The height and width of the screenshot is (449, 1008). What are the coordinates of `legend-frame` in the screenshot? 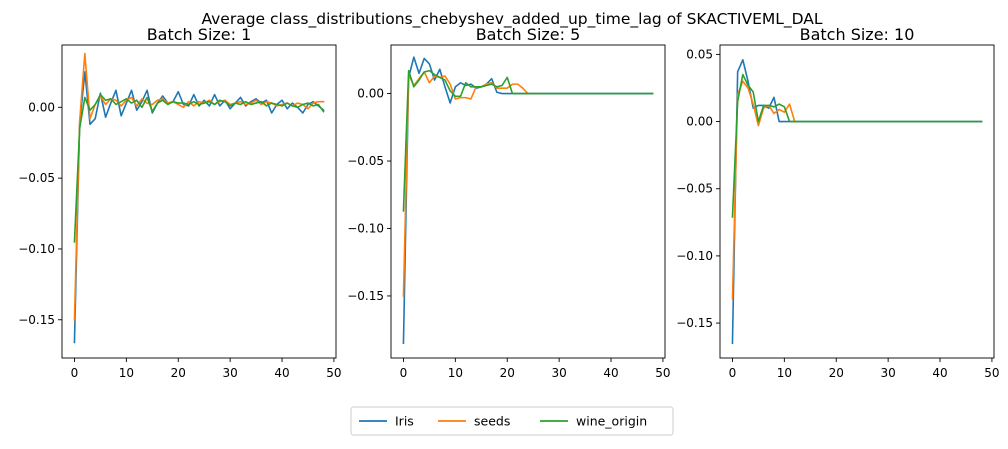 It's located at (512, 421).